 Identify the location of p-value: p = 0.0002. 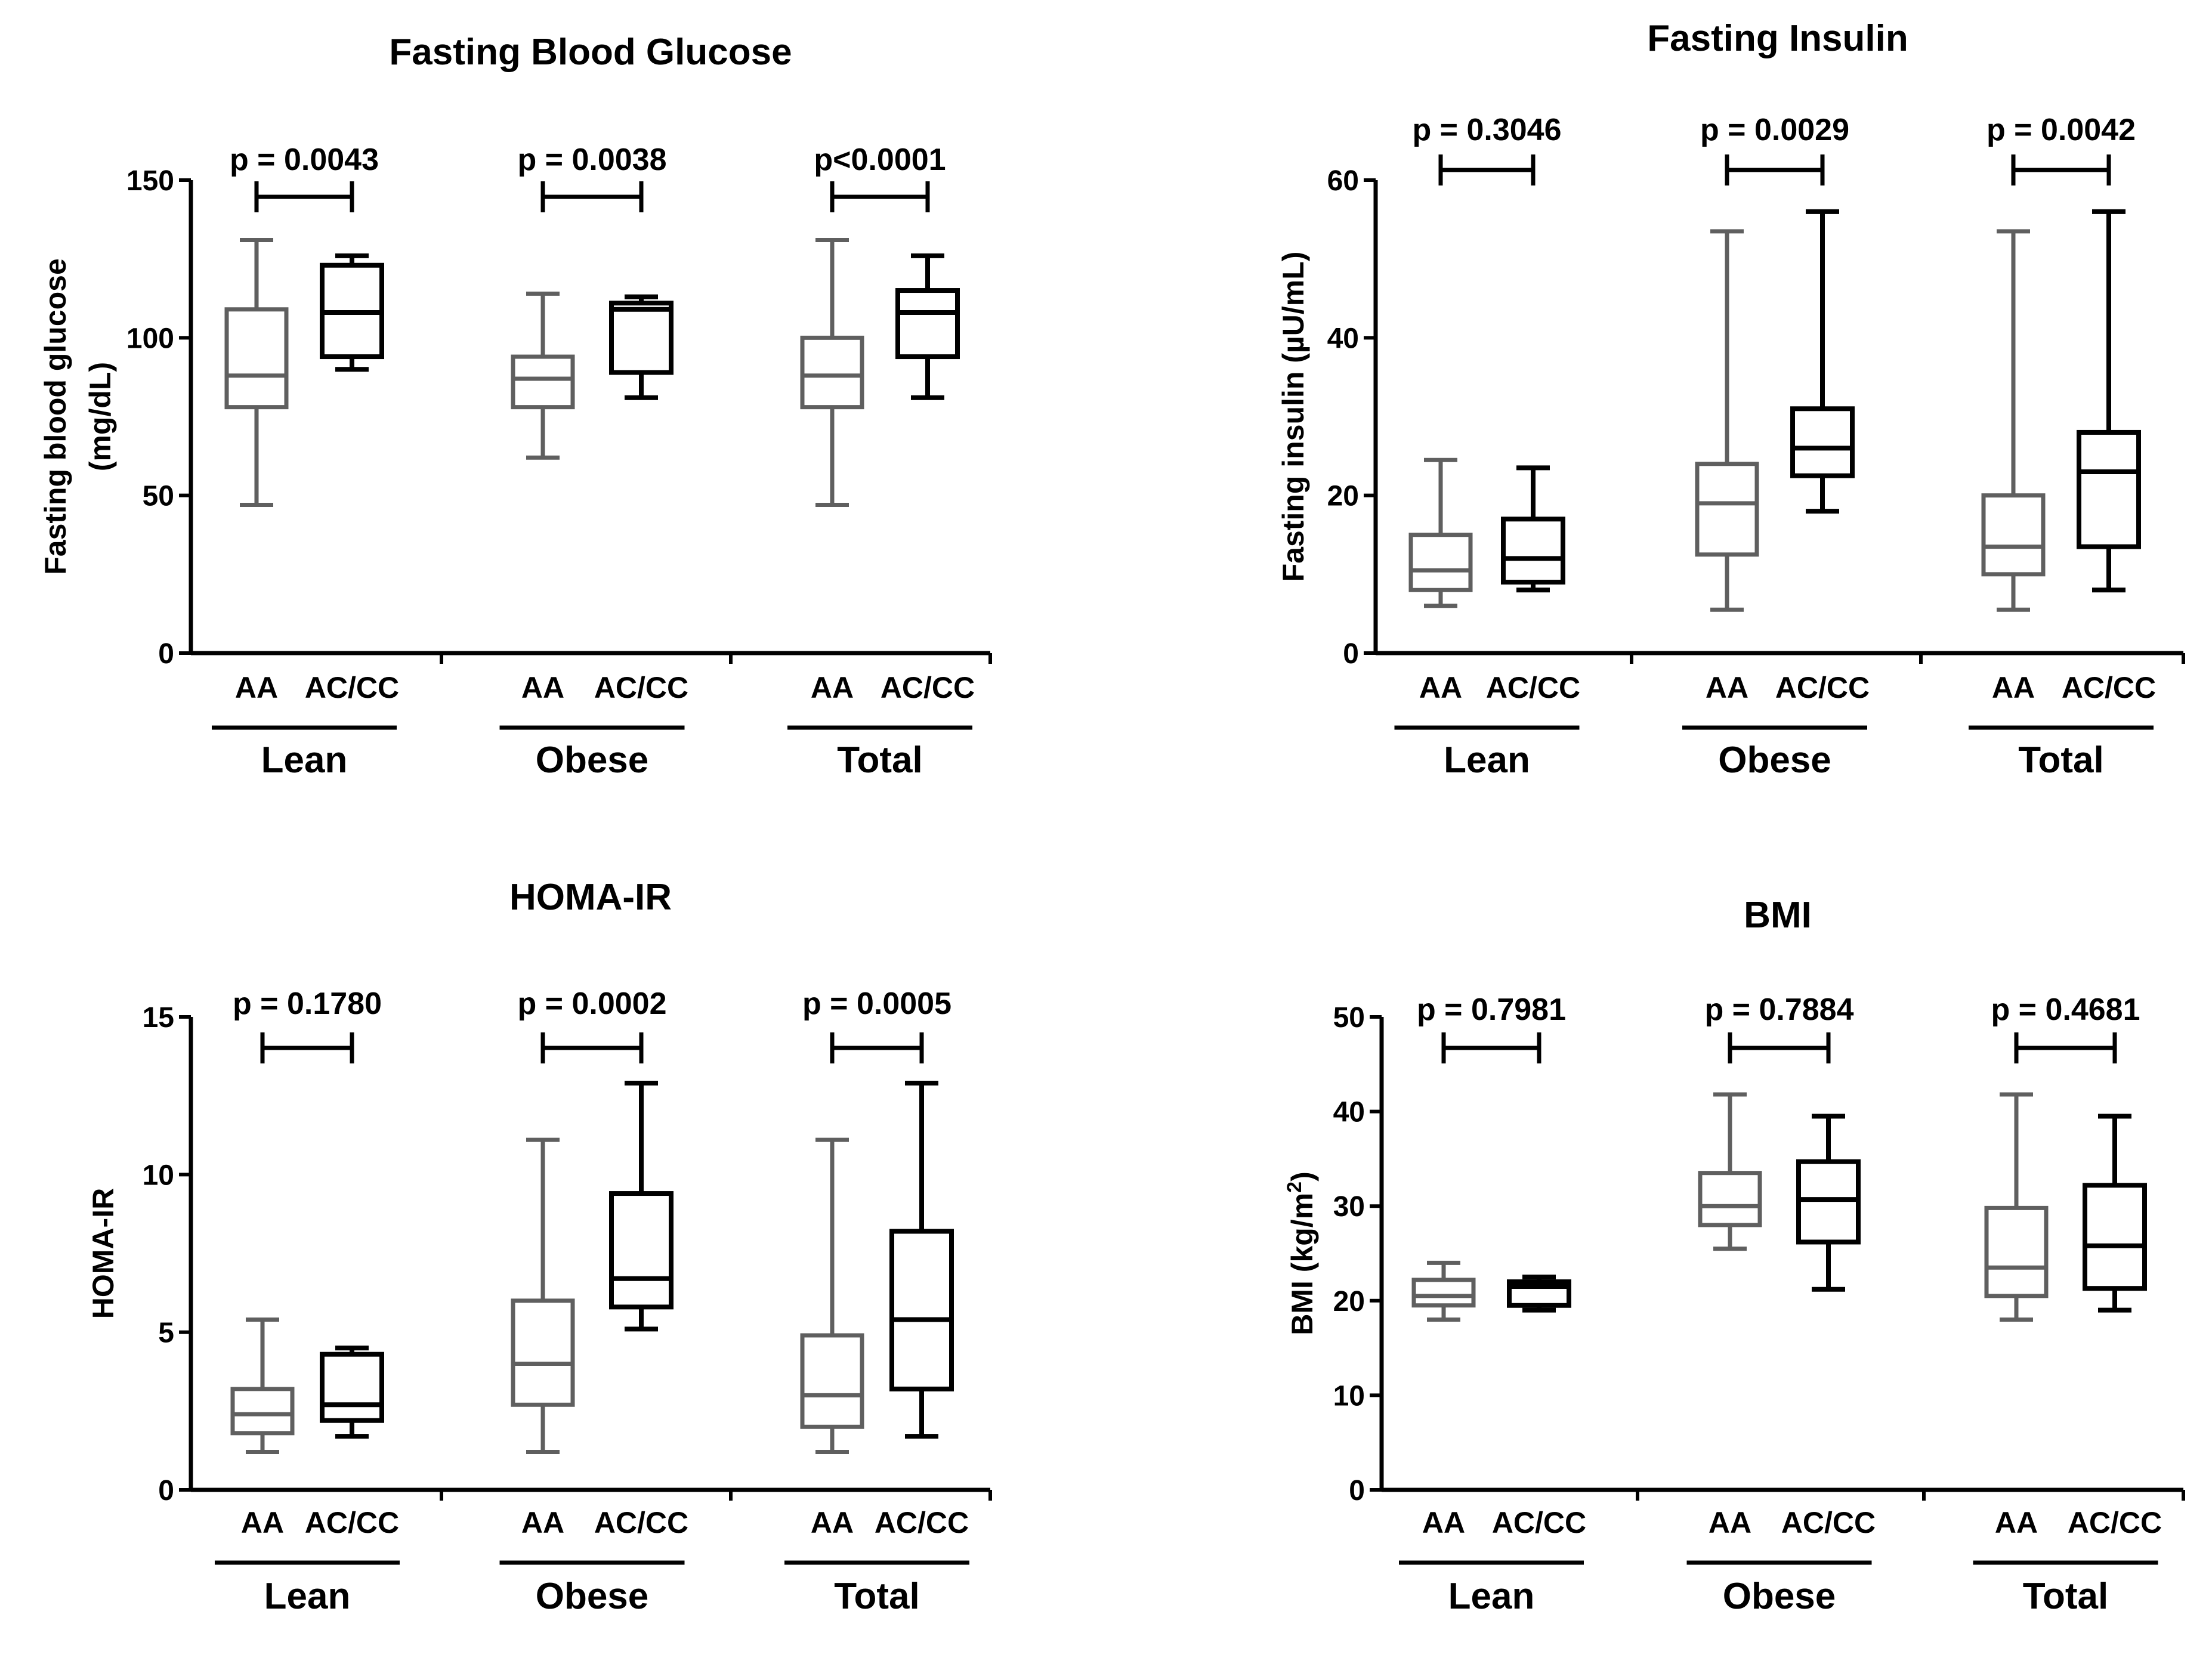
(591, 1003).